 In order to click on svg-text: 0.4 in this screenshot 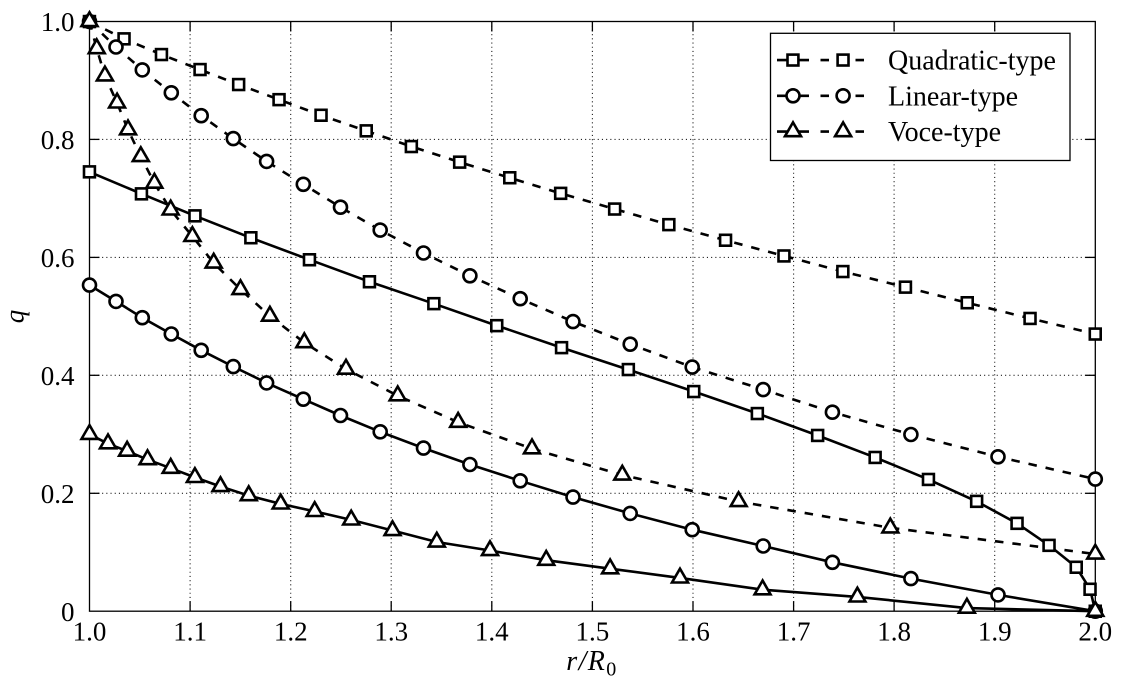, I will do `click(58, 376)`.